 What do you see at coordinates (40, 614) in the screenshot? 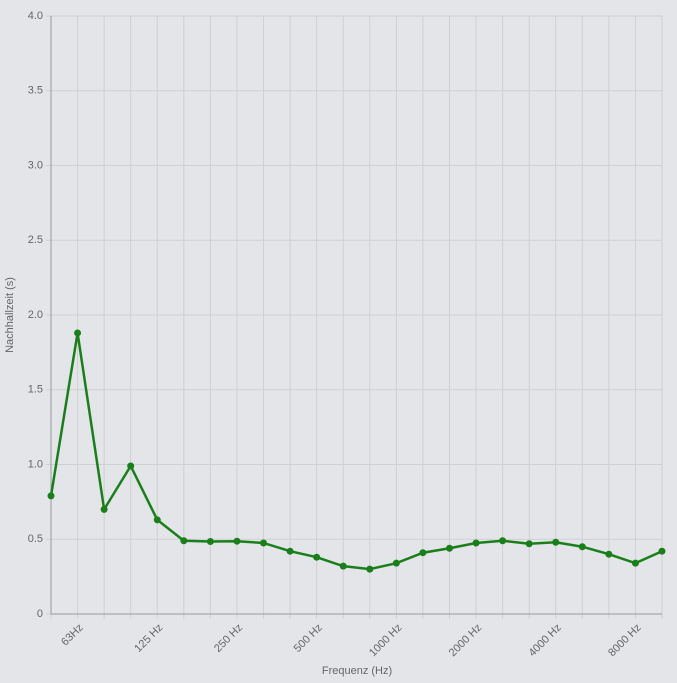
I see `y-tick-label: 0` at bounding box center [40, 614].